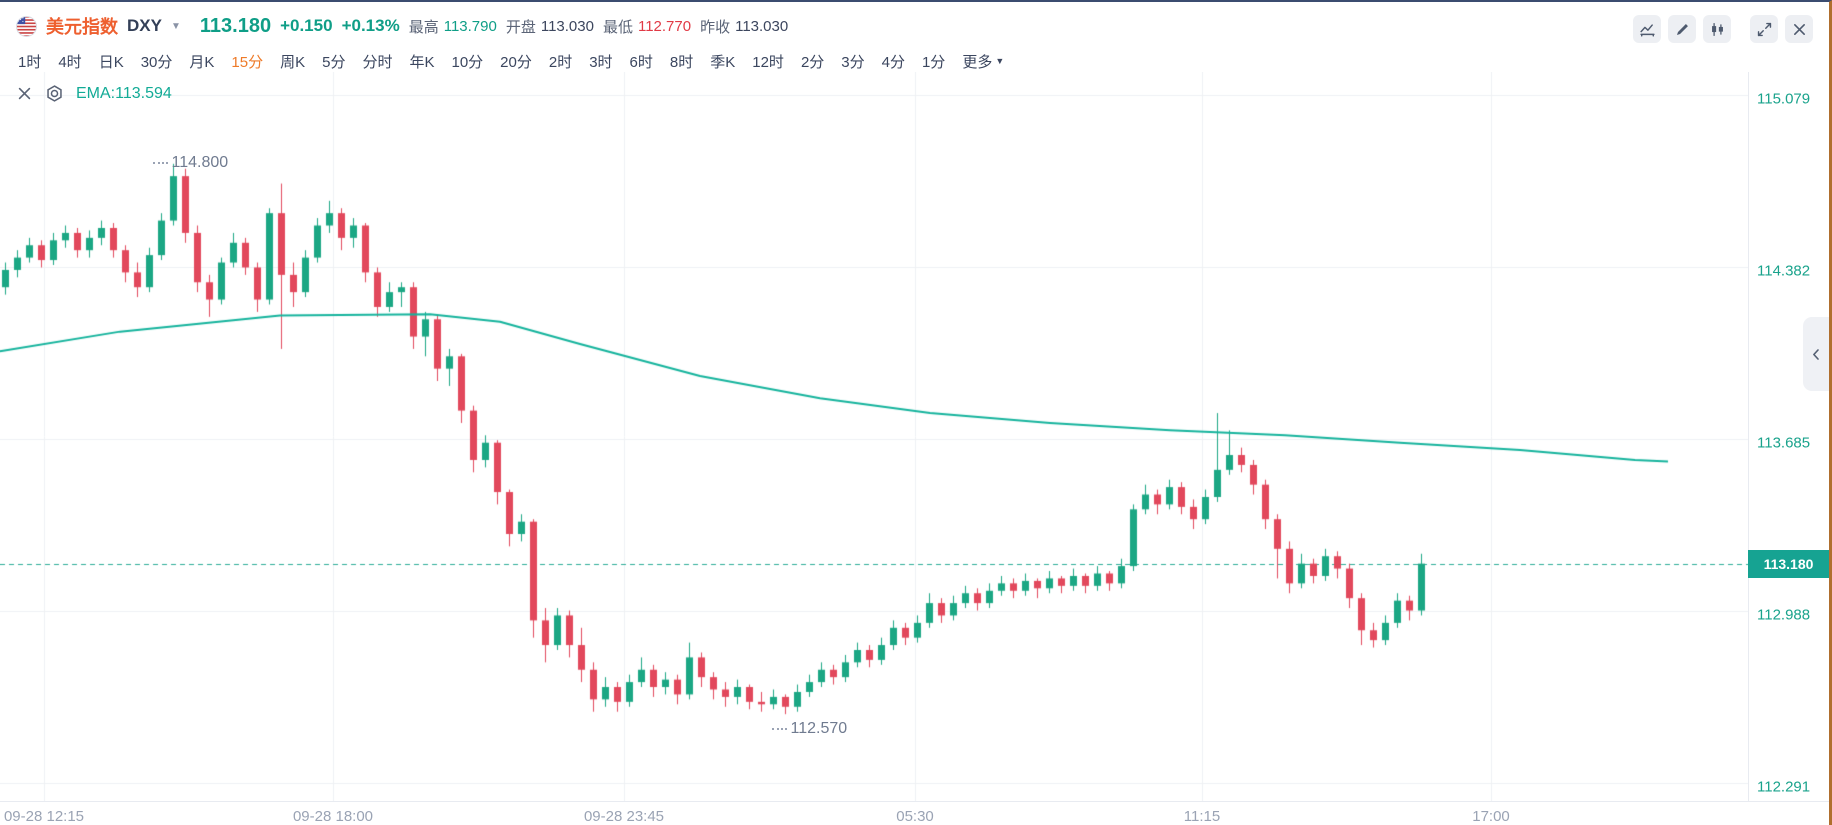 Image resolution: width=1832 pixels, height=825 pixels. What do you see at coordinates (333, 816) in the screenshot?
I see `x-axis-label: 09-28 18:00` at bounding box center [333, 816].